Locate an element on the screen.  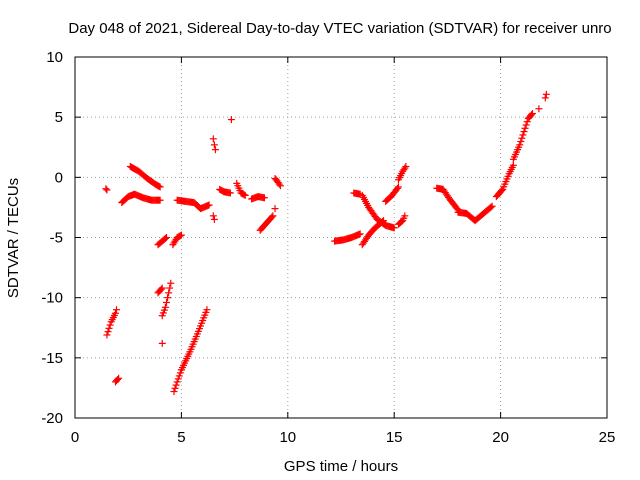
x-axis-title: GPS time / hours is located at coordinates (341, 466).